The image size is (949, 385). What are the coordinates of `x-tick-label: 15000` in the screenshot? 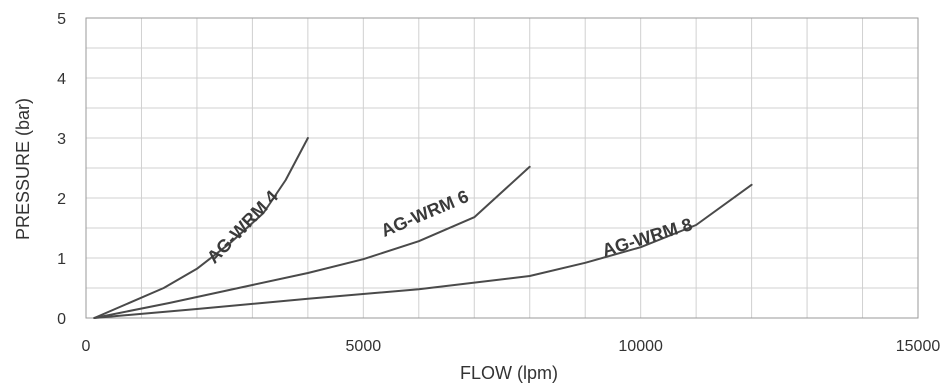 It's located at (918, 346).